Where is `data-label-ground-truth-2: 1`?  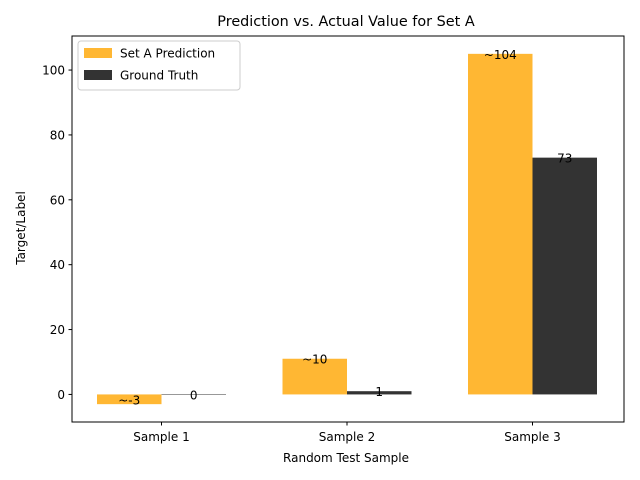 data-label-ground-truth-2: 1 is located at coordinates (379, 392).